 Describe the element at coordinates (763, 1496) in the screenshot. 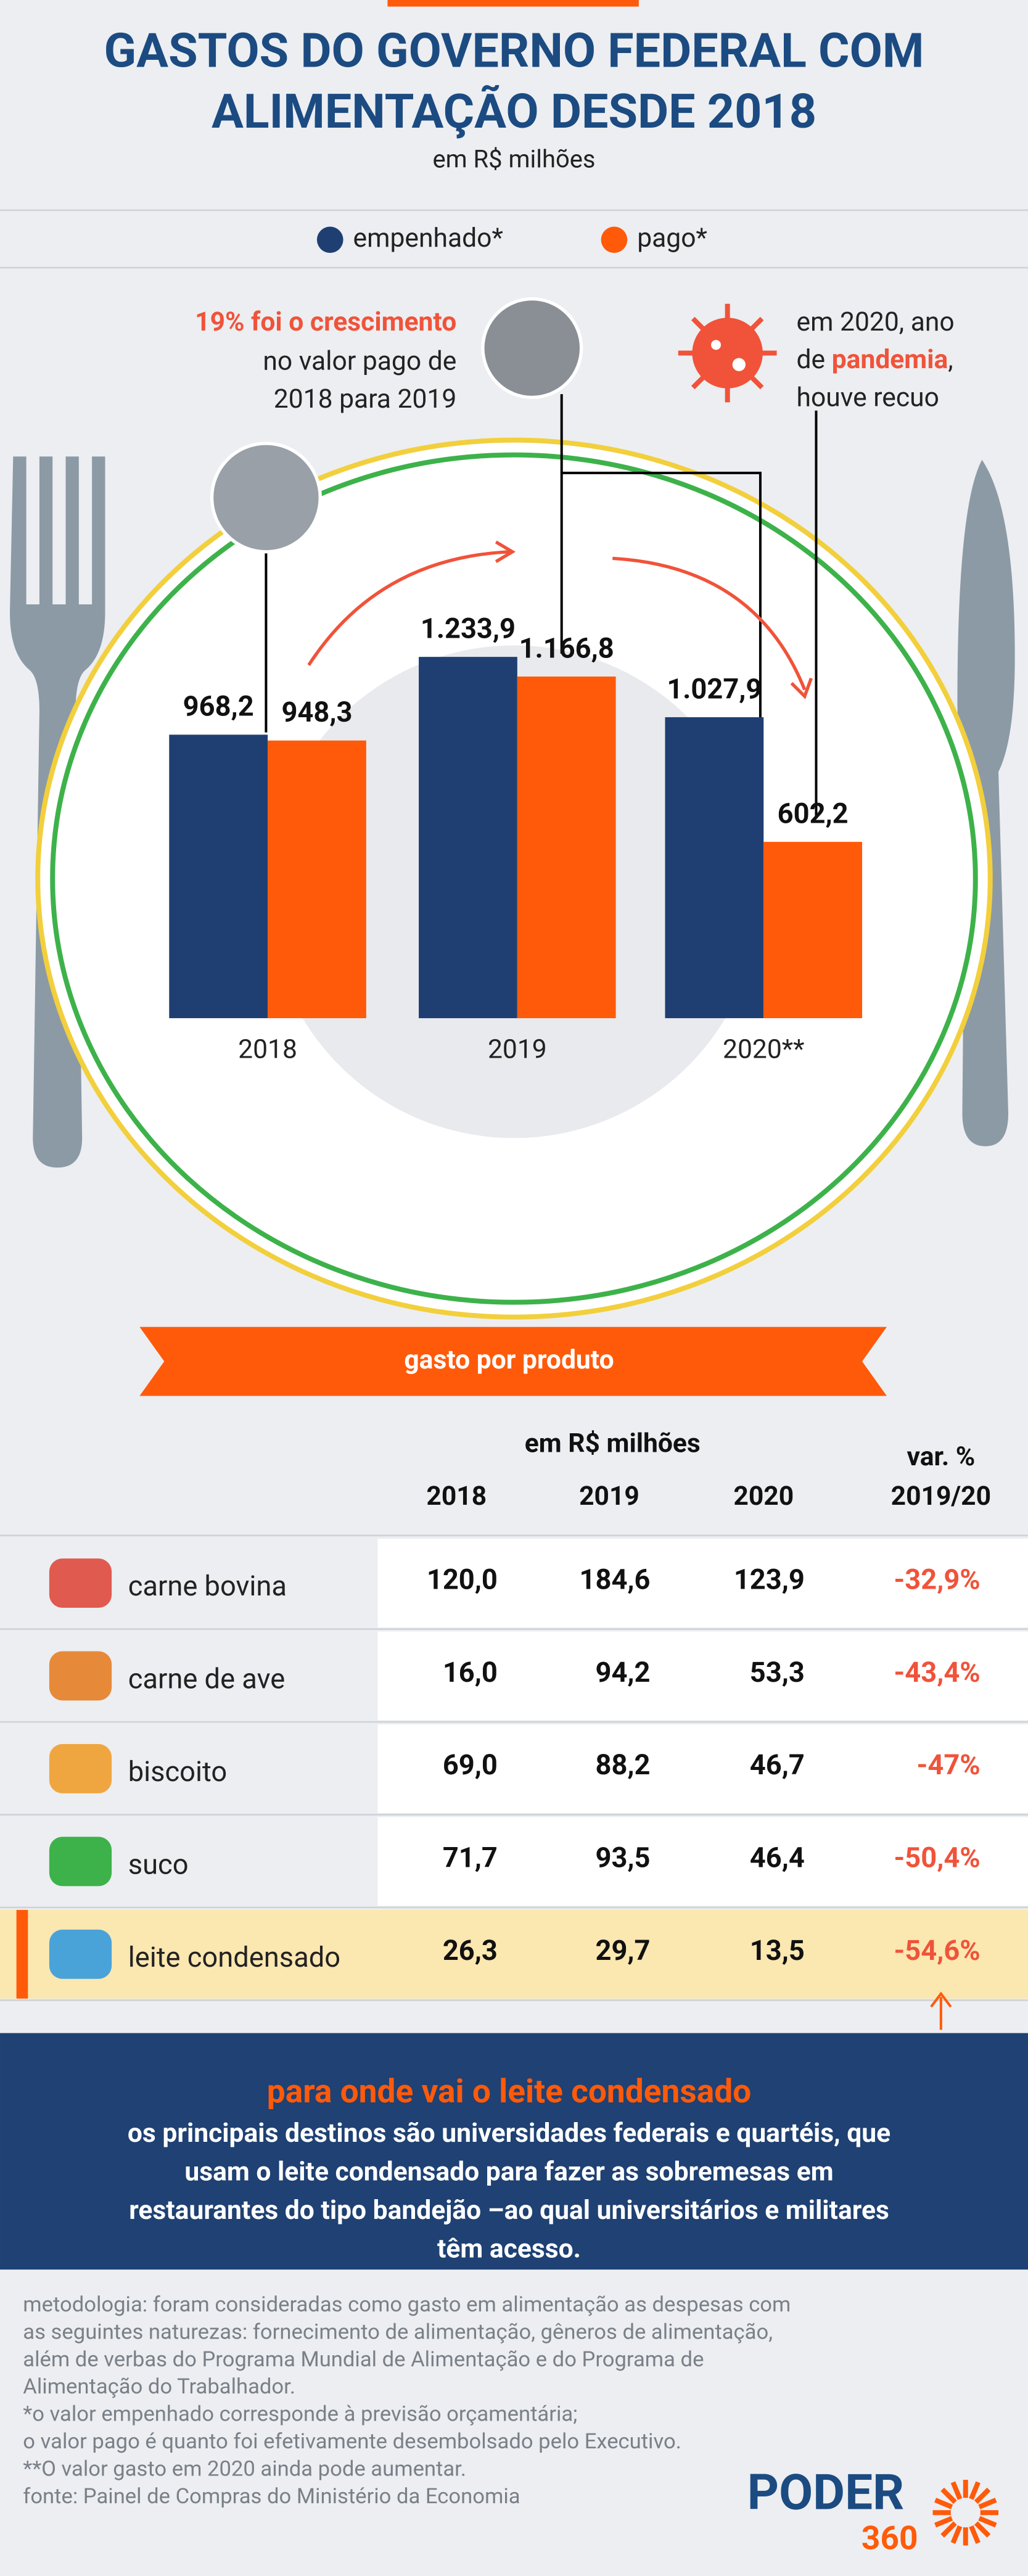

I see `column-header: 2020` at that location.